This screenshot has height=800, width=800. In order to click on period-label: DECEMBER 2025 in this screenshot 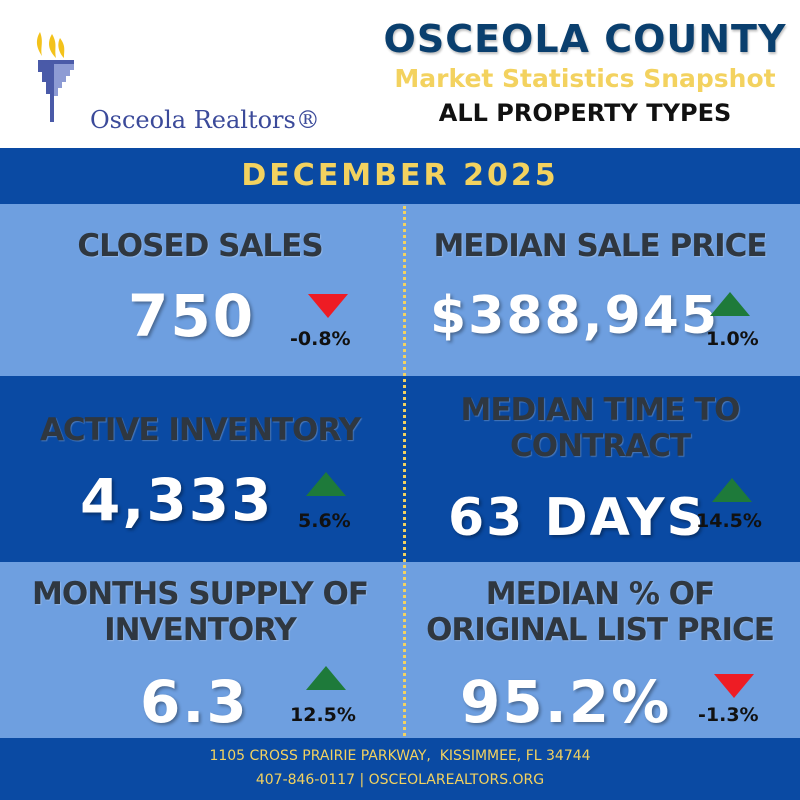, I will do `click(400, 175)`.